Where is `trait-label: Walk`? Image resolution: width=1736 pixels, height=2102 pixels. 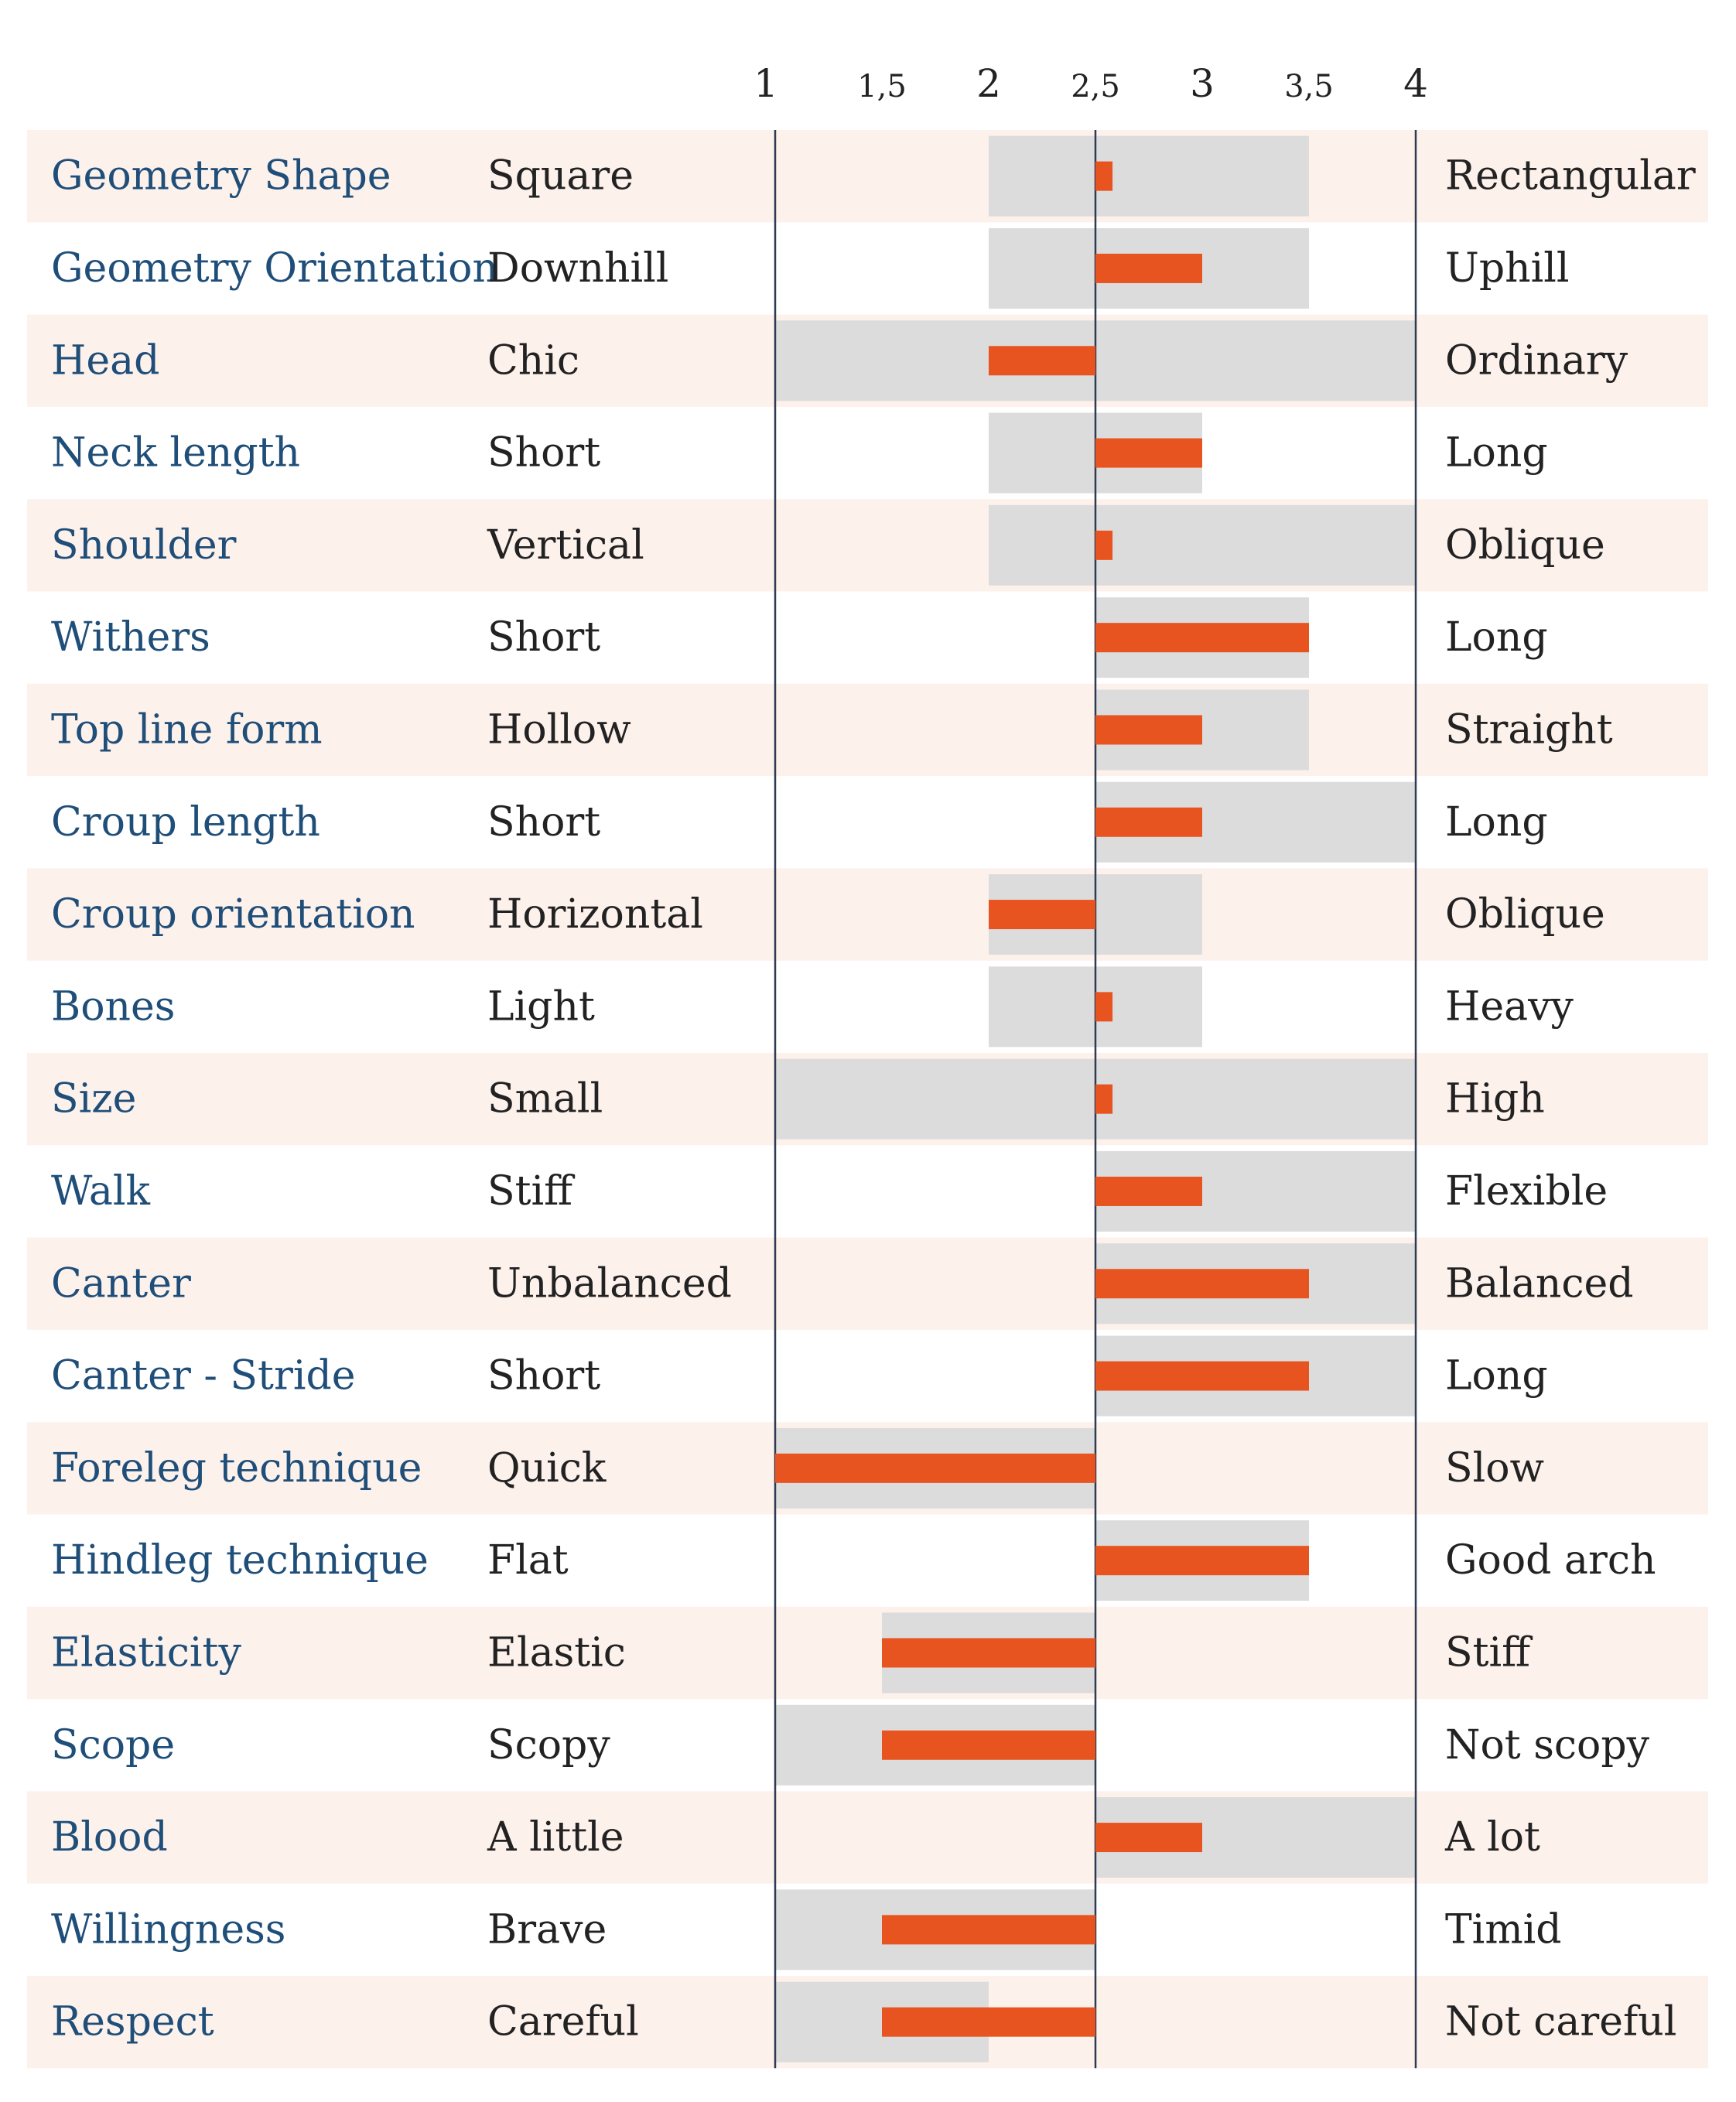 trait-label: Walk is located at coordinates (101, 1191).